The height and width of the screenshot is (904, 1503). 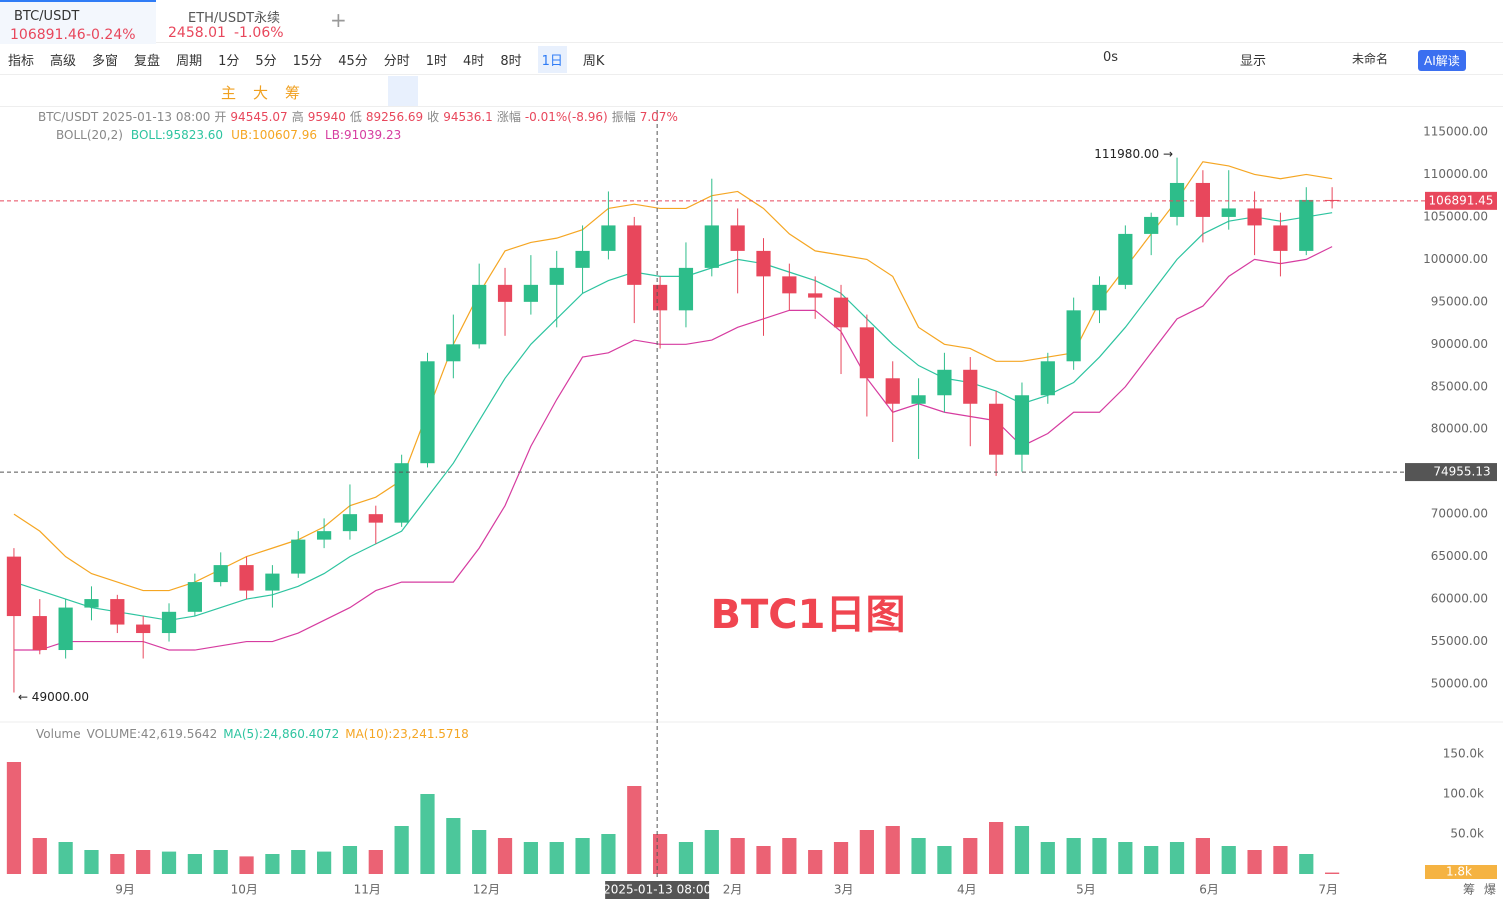 I want to click on tab: ETH/USDT永续 2458.01 -1.06%, so click(x=236, y=21).